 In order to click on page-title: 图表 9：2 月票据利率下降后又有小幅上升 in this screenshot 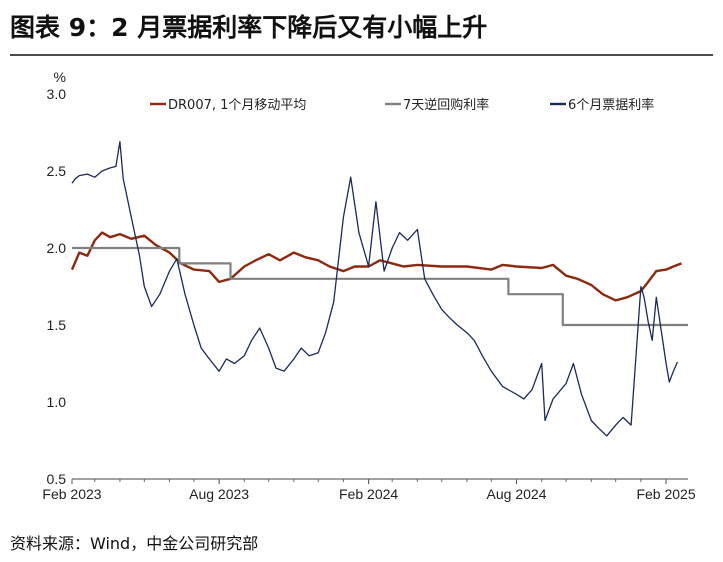, I will do `click(249, 27)`.